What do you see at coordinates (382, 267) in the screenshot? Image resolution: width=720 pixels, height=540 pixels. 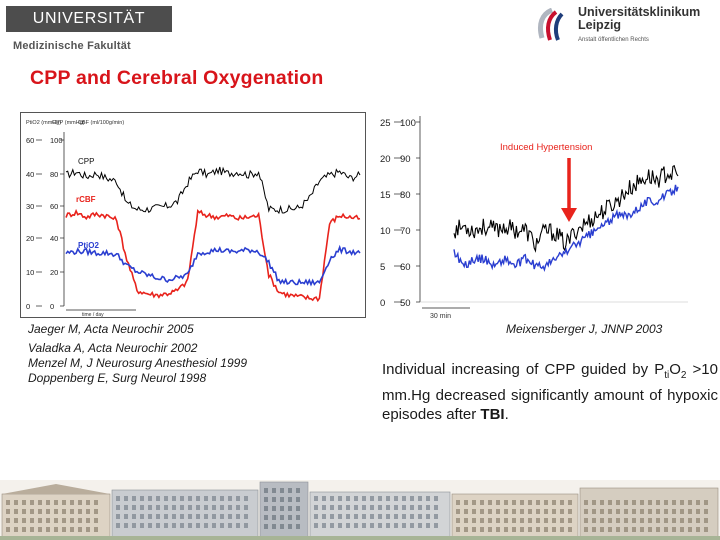 I see `tick-label-left: 5` at bounding box center [382, 267].